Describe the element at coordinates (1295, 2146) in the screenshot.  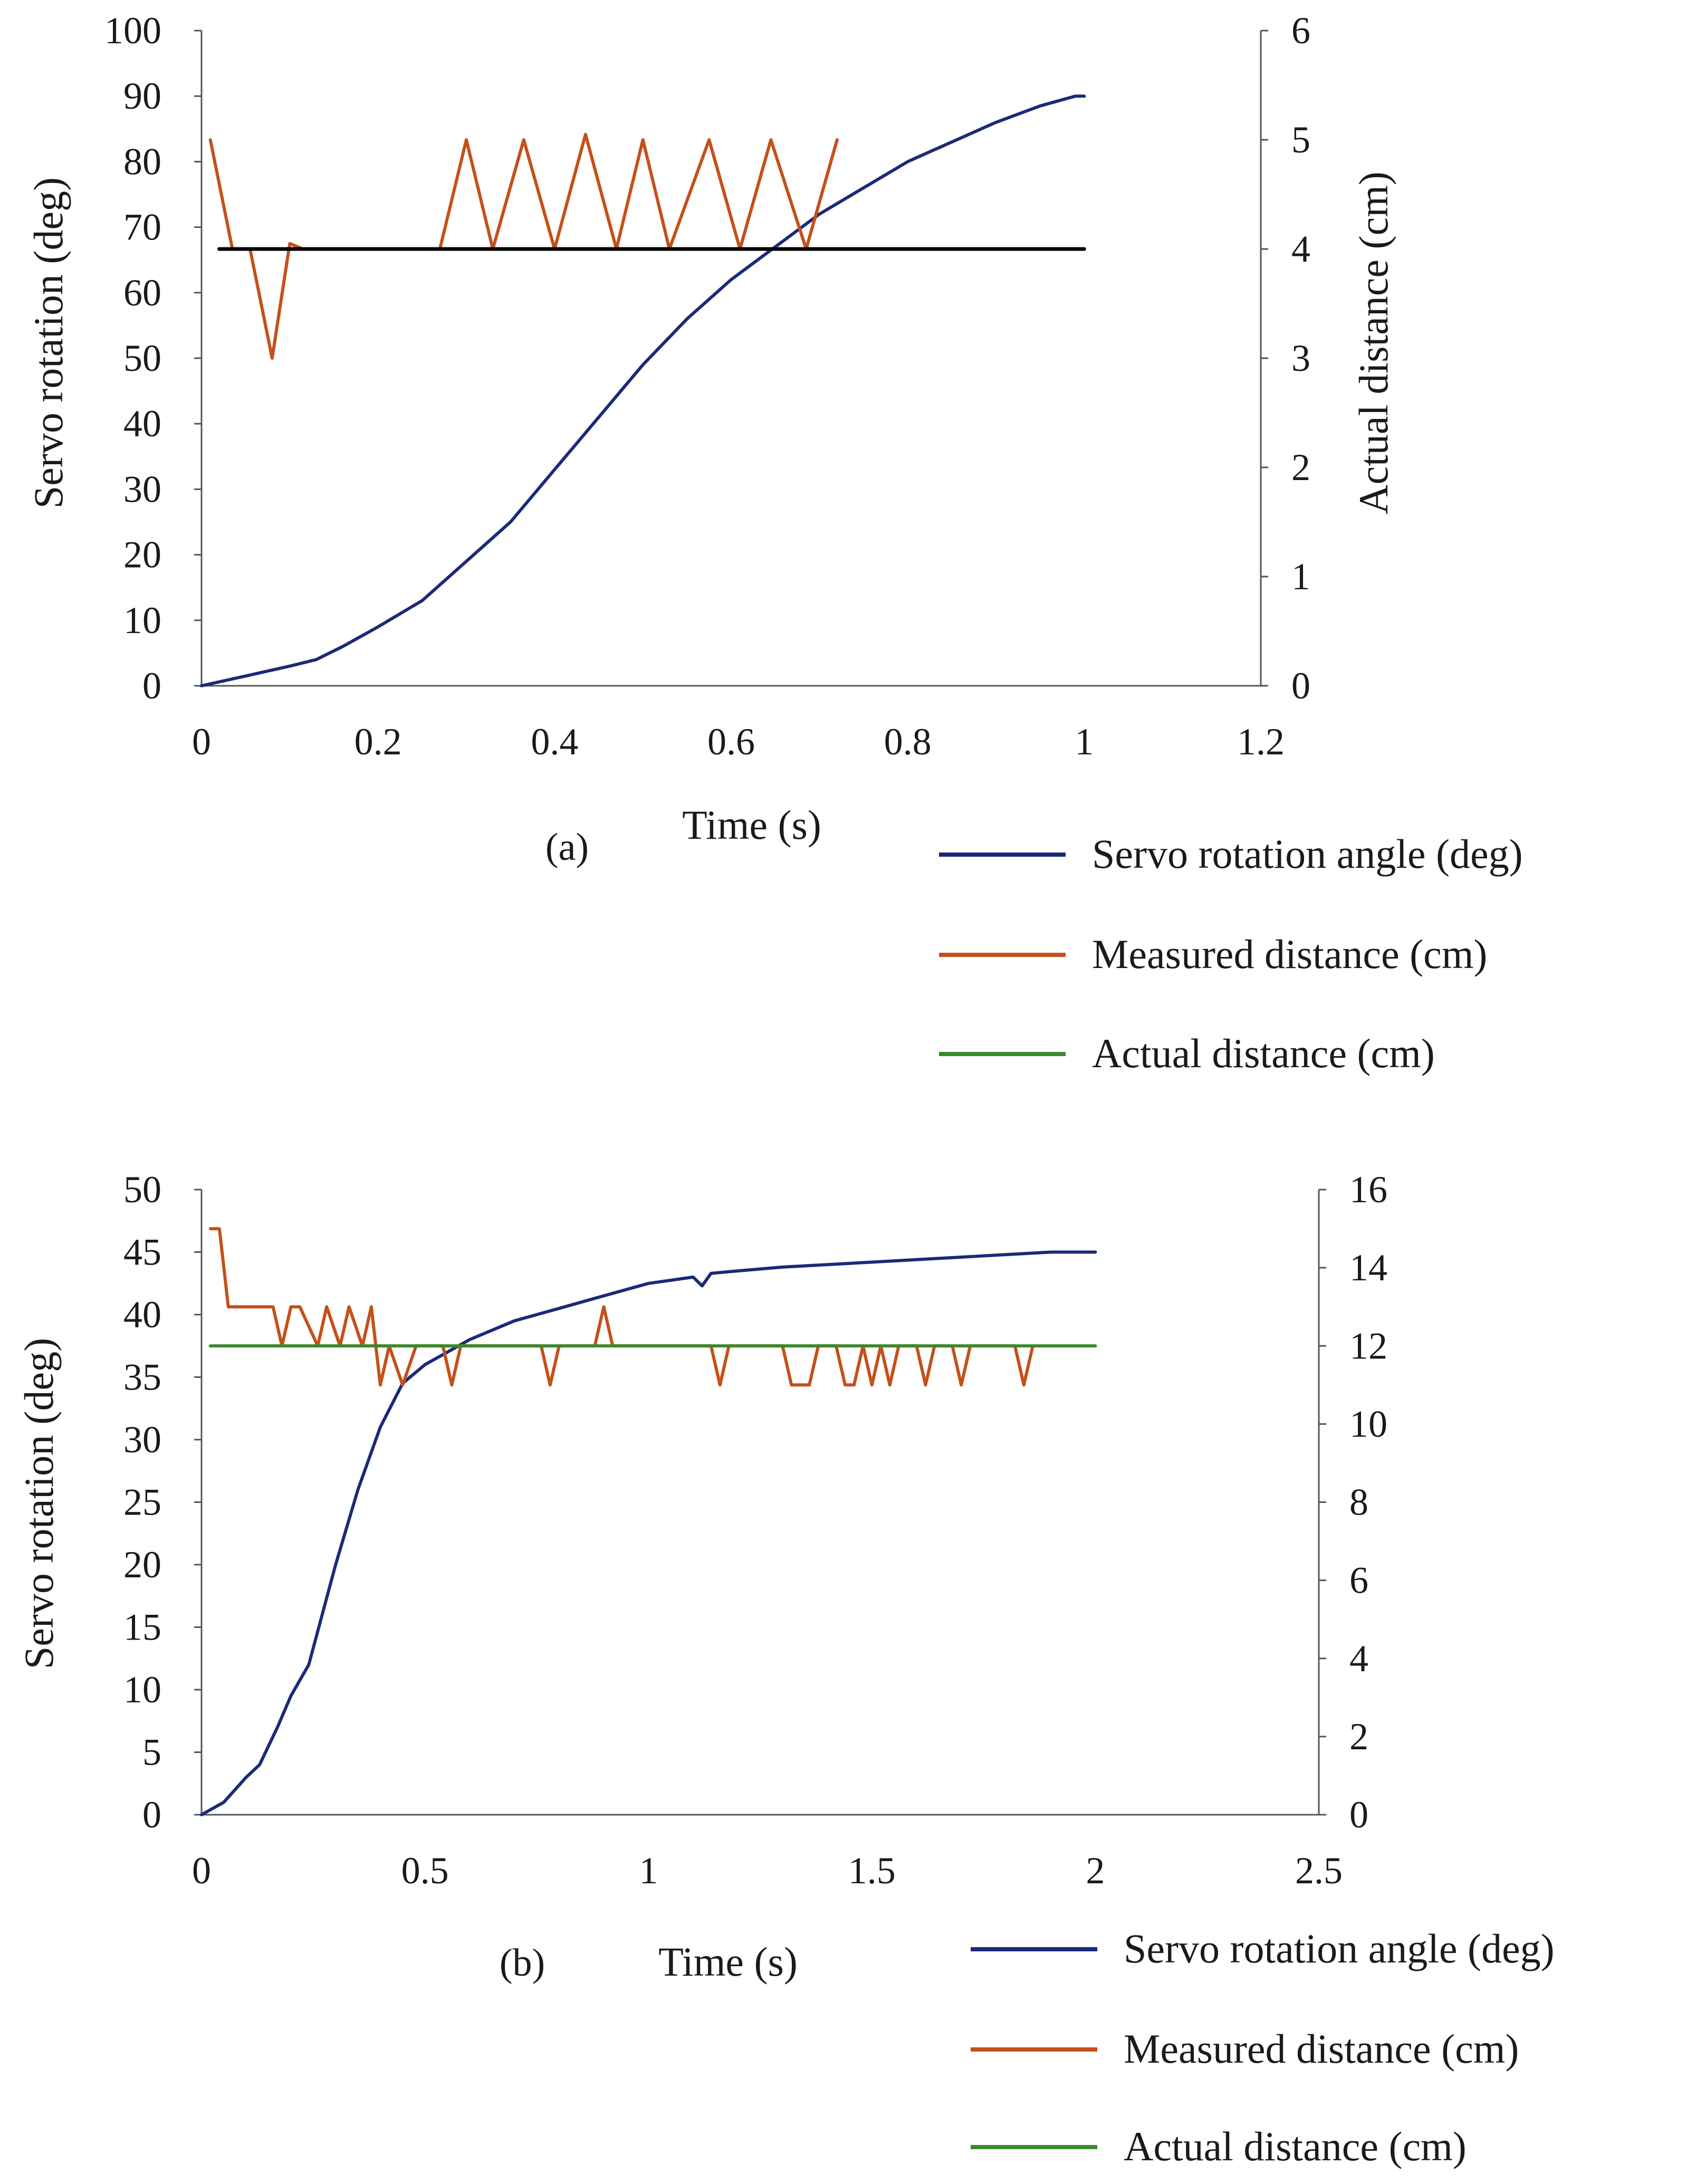
I see `chart-b-legend-actual: Actual distance (cm)` at that location.